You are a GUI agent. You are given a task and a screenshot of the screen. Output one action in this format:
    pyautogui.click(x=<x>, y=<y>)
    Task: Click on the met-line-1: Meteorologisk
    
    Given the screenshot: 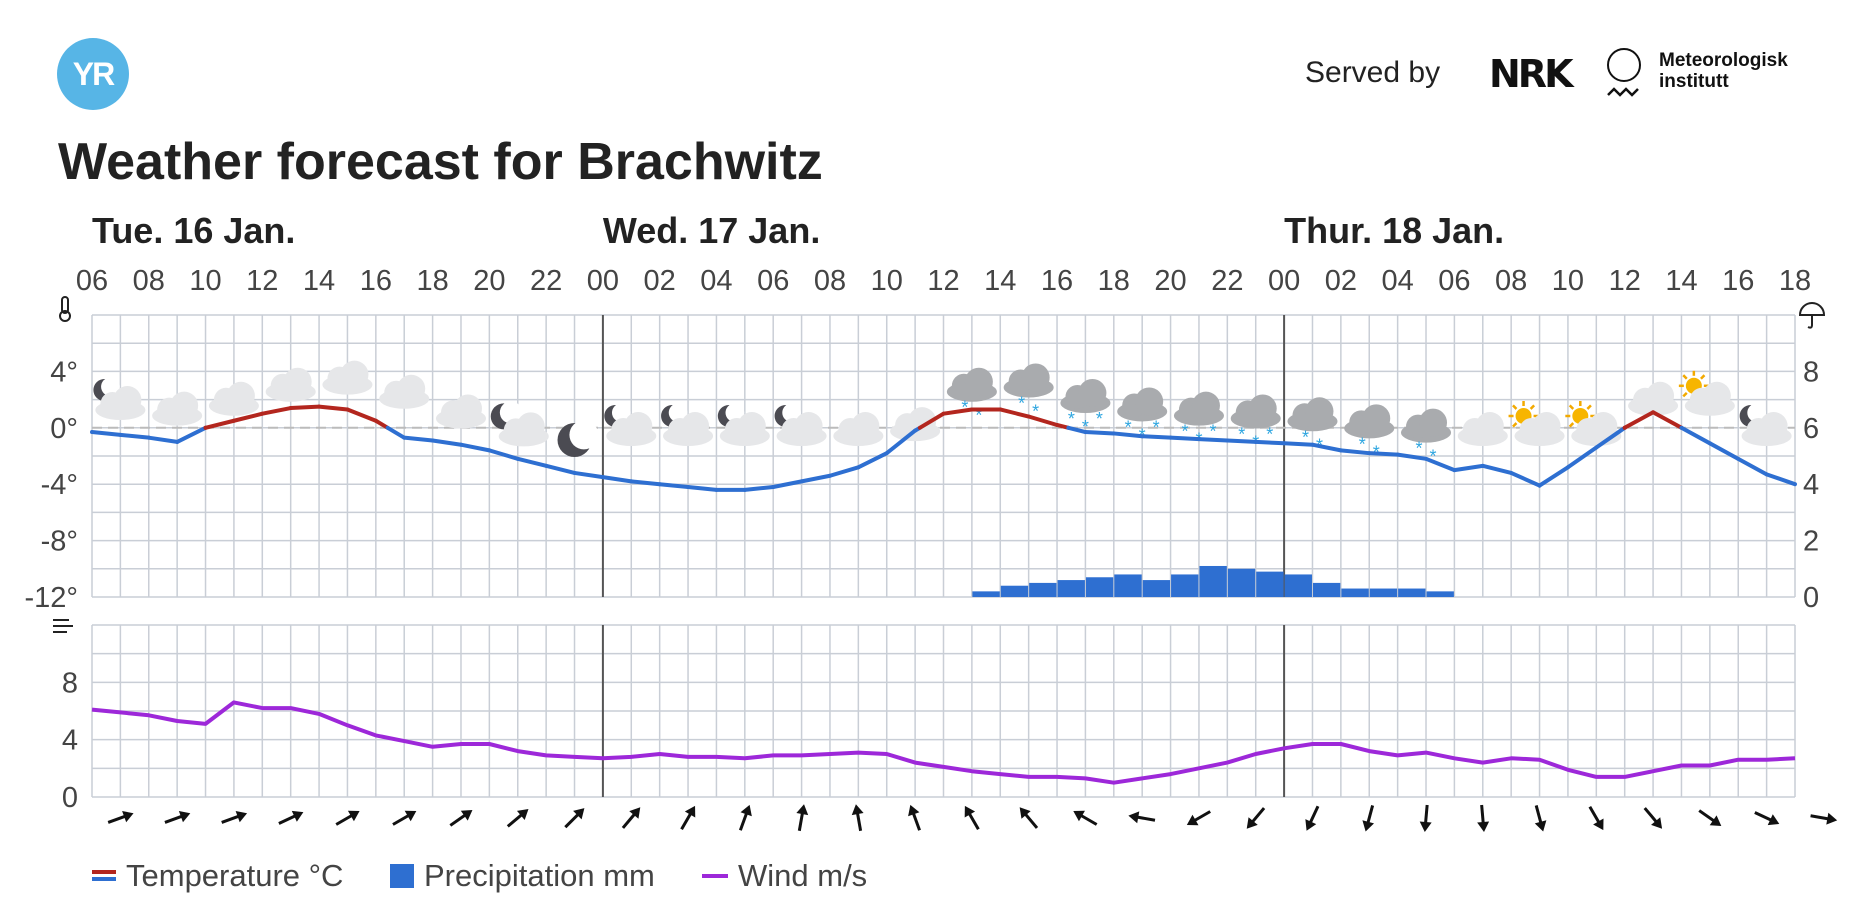 What is the action you would take?
    pyautogui.click(x=1723, y=60)
    